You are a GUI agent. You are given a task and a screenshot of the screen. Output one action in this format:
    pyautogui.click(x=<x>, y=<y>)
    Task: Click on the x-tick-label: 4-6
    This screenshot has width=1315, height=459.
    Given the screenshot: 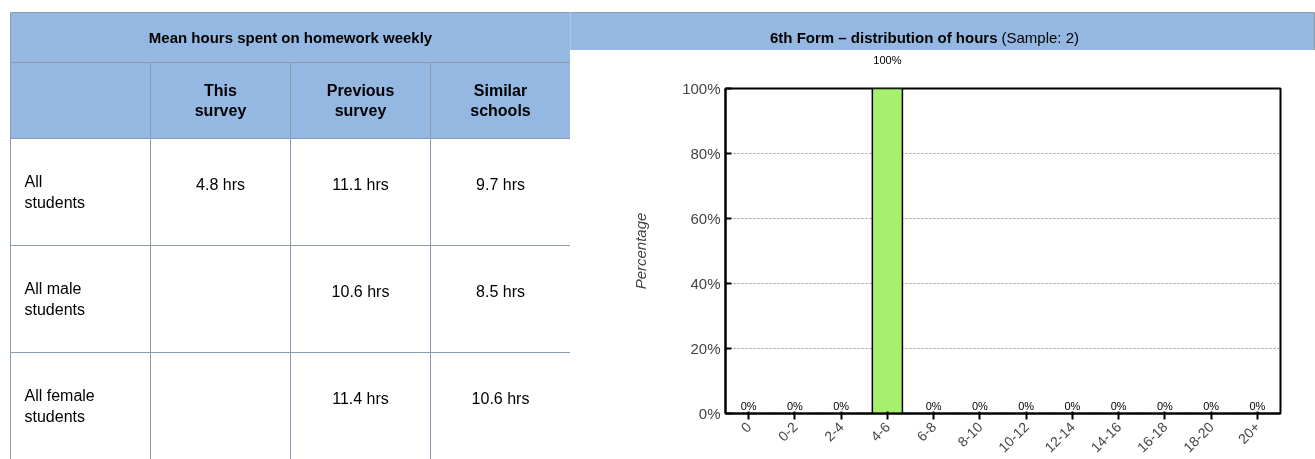 What is the action you would take?
    pyautogui.click(x=880, y=431)
    